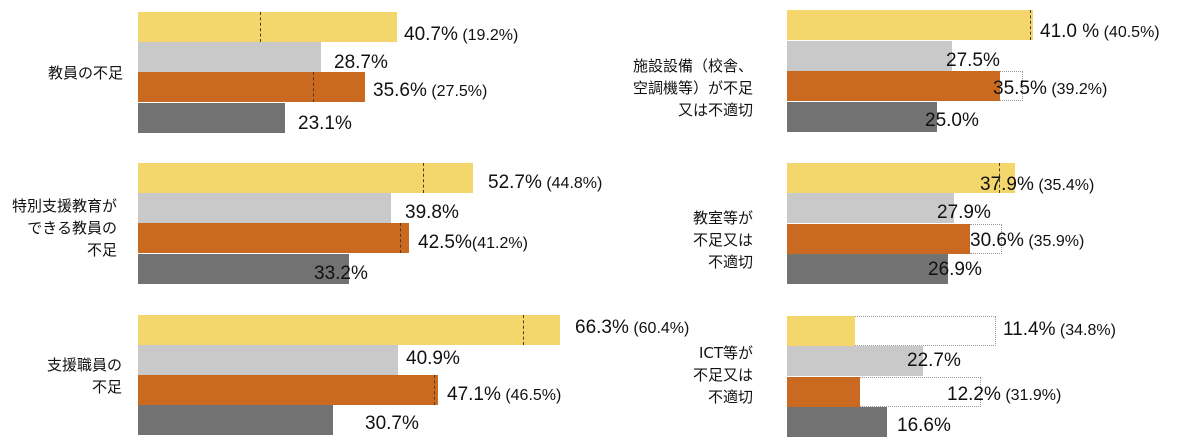  I want to click on bar-g3-s1, so click(349, 330).